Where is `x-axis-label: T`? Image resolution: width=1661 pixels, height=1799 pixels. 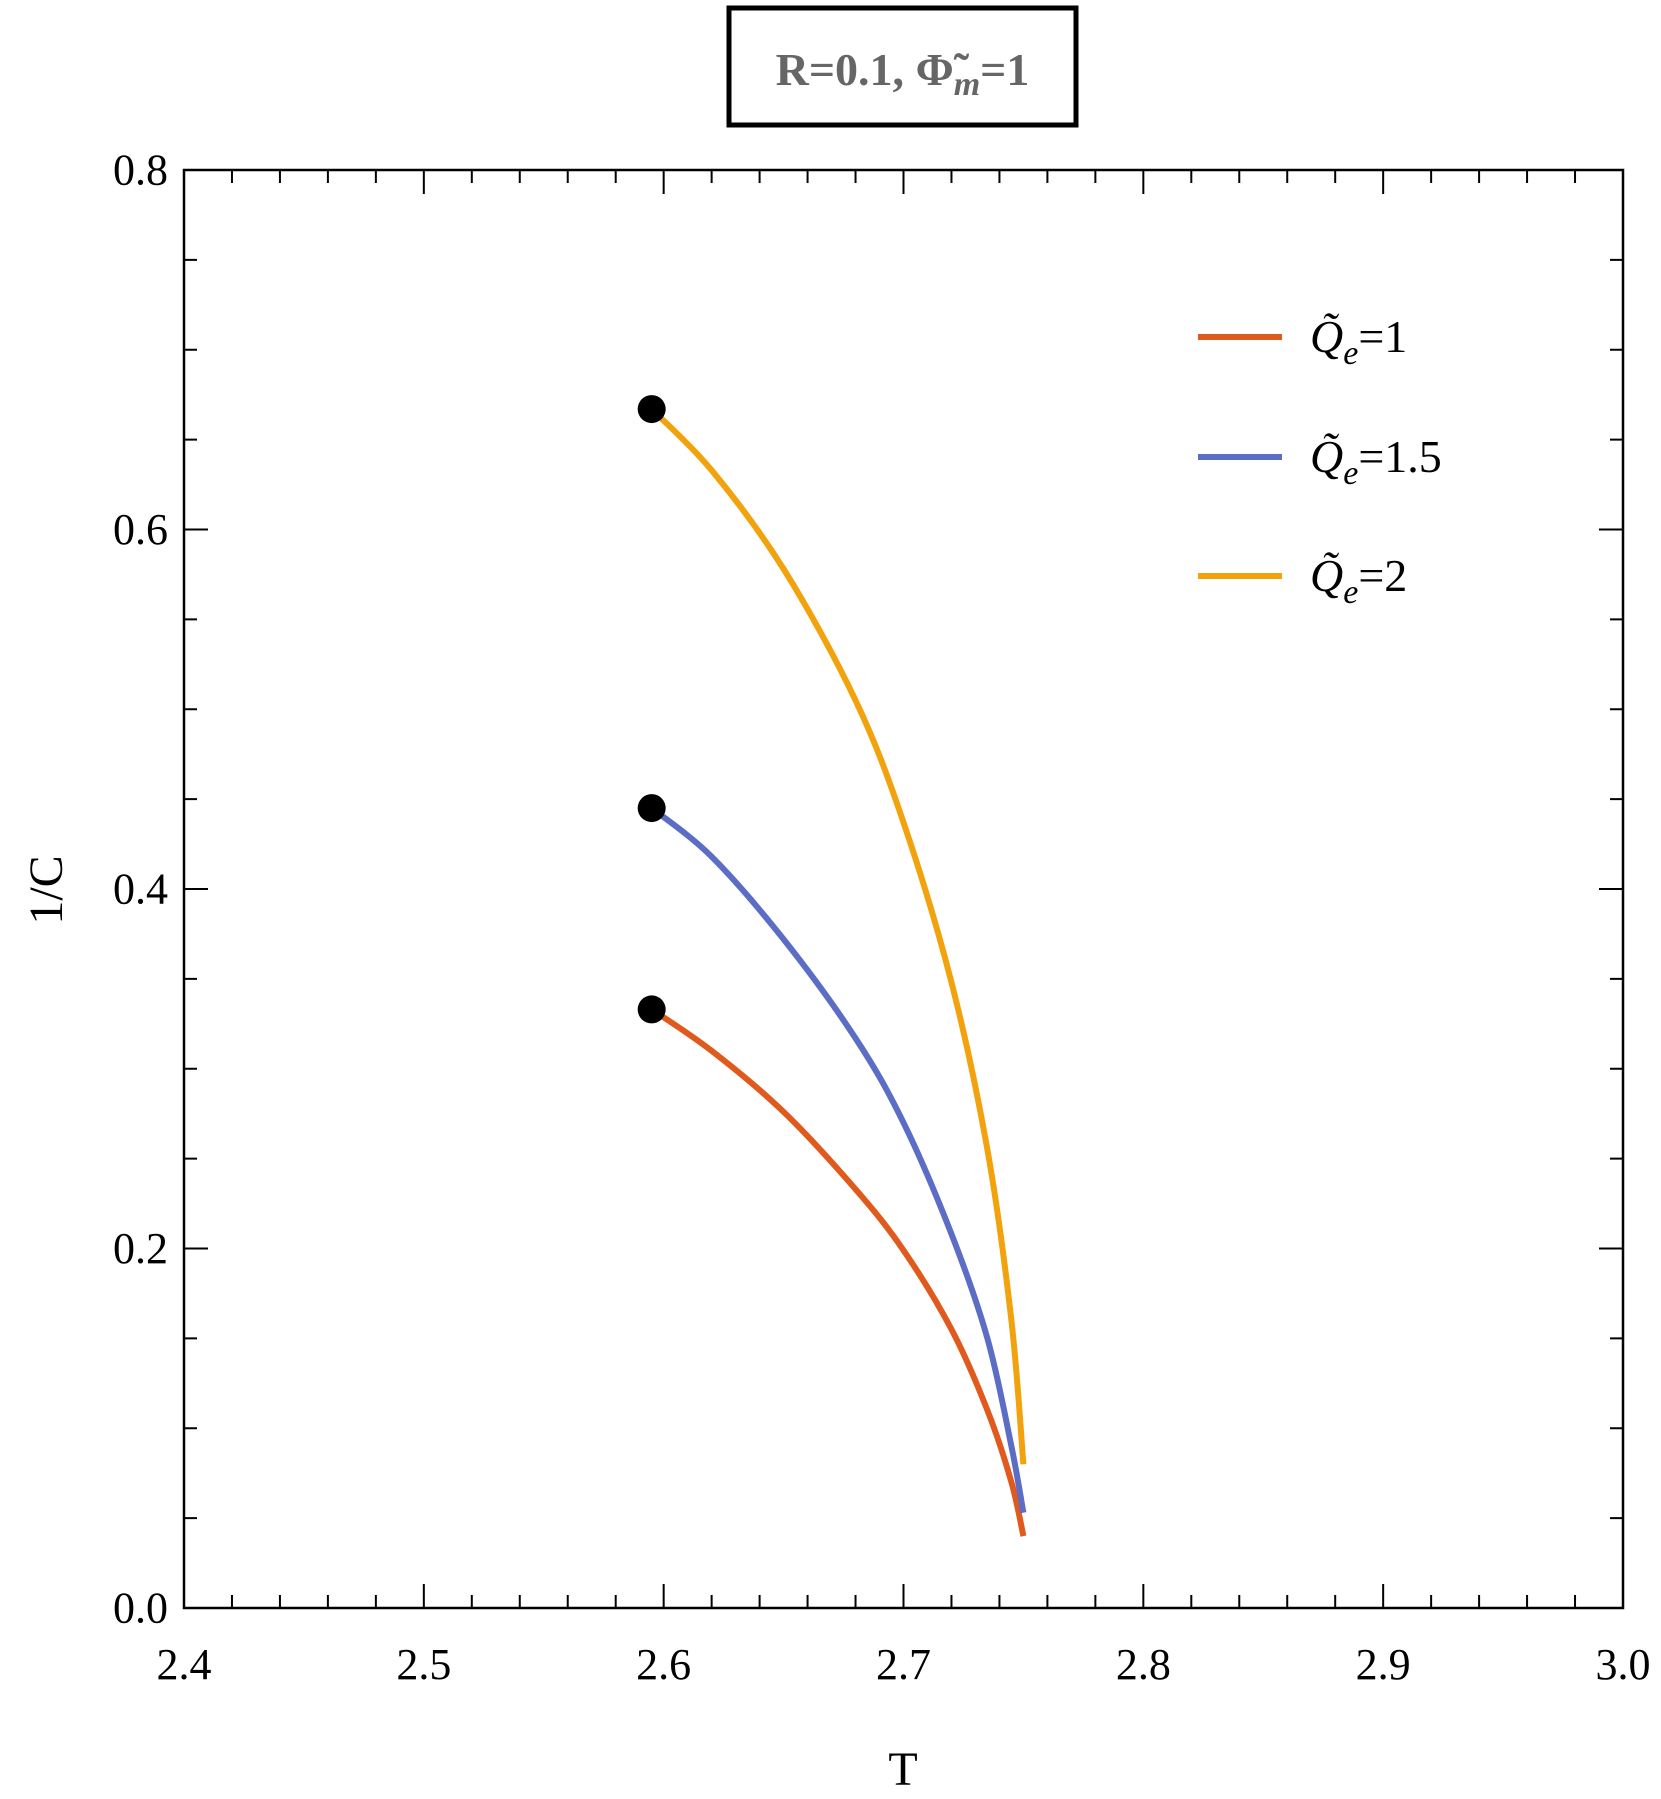
x-axis-label: T is located at coordinates (902, 1769).